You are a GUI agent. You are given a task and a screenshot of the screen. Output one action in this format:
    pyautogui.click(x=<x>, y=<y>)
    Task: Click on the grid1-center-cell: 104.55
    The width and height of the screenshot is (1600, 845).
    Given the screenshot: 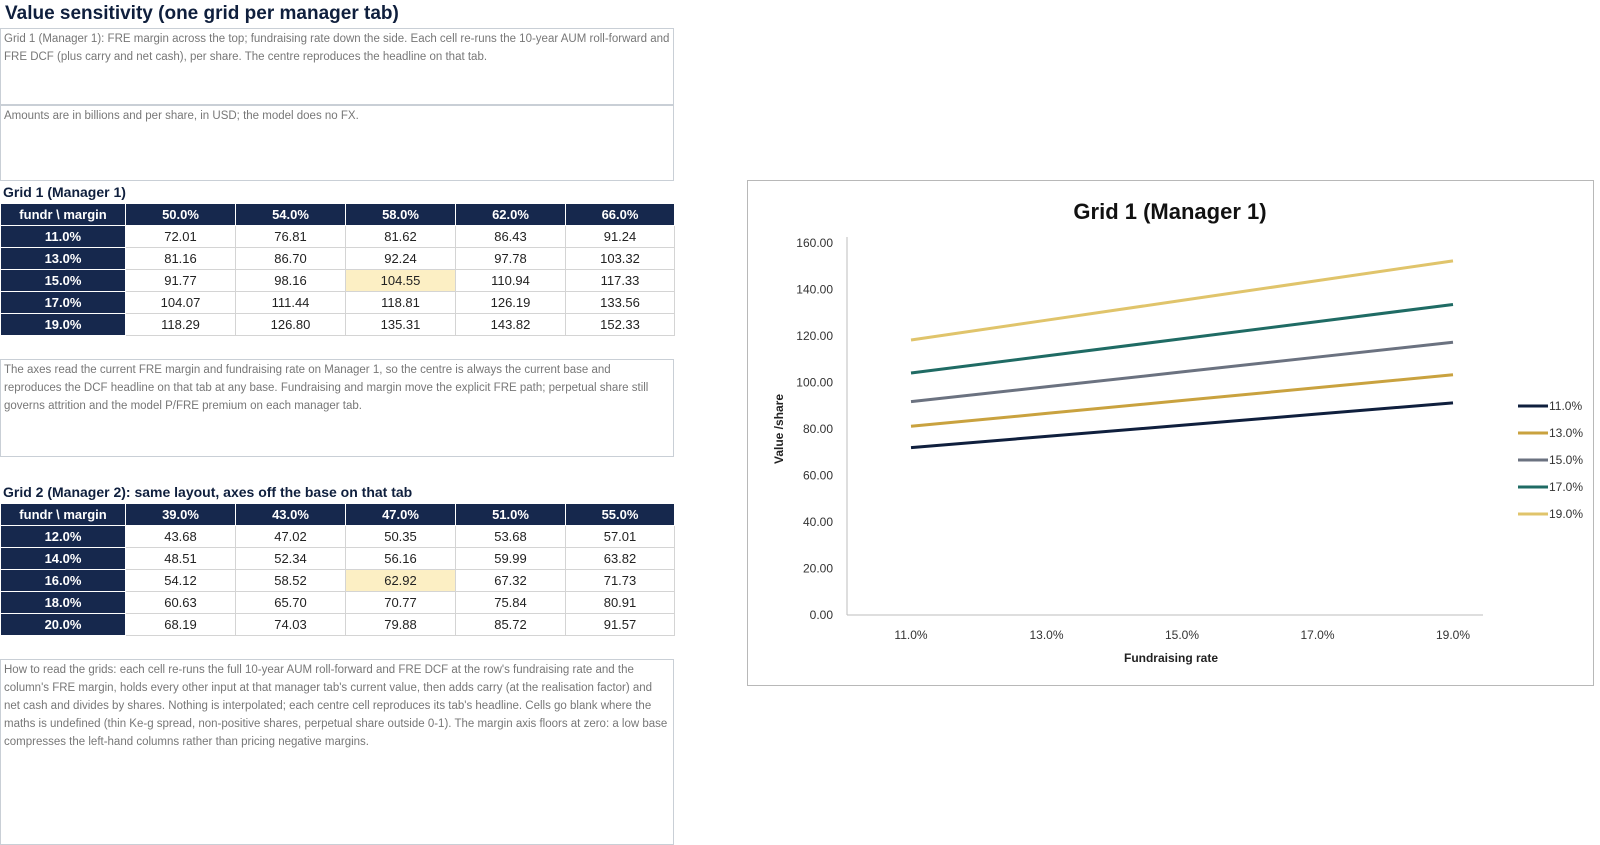 What is the action you would take?
    pyautogui.click(x=400, y=280)
    